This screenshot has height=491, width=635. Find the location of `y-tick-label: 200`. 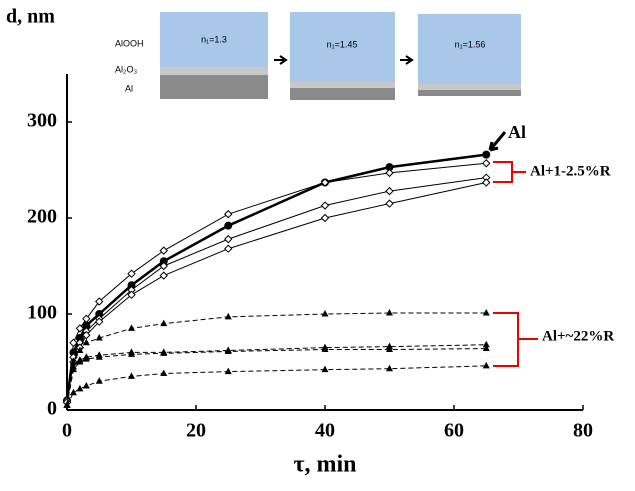

y-tick-label: 200 is located at coordinates (42, 217).